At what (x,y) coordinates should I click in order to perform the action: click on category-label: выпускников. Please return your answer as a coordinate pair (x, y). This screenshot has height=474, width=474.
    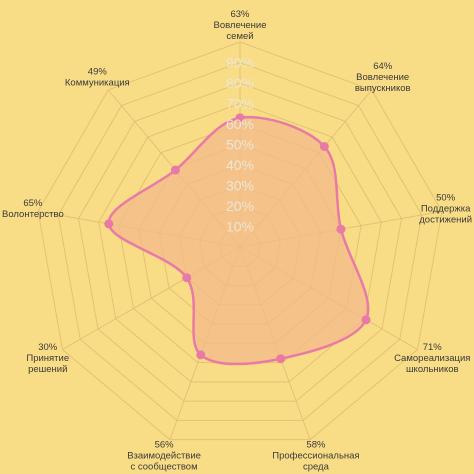
    Looking at the image, I should click on (383, 88).